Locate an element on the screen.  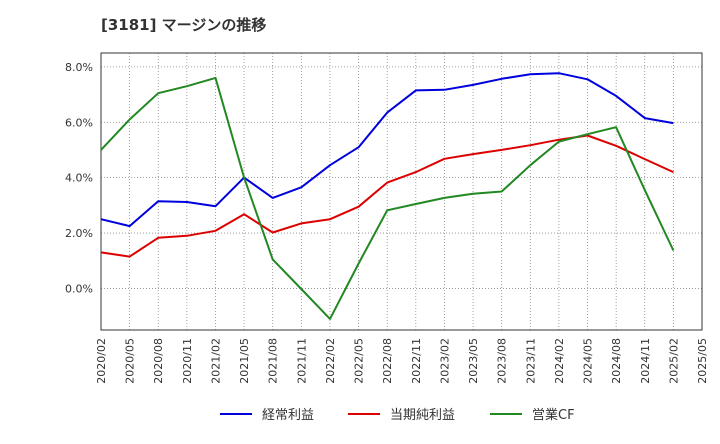
x-tick-label: 2025/05 is located at coordinates (702, 361).